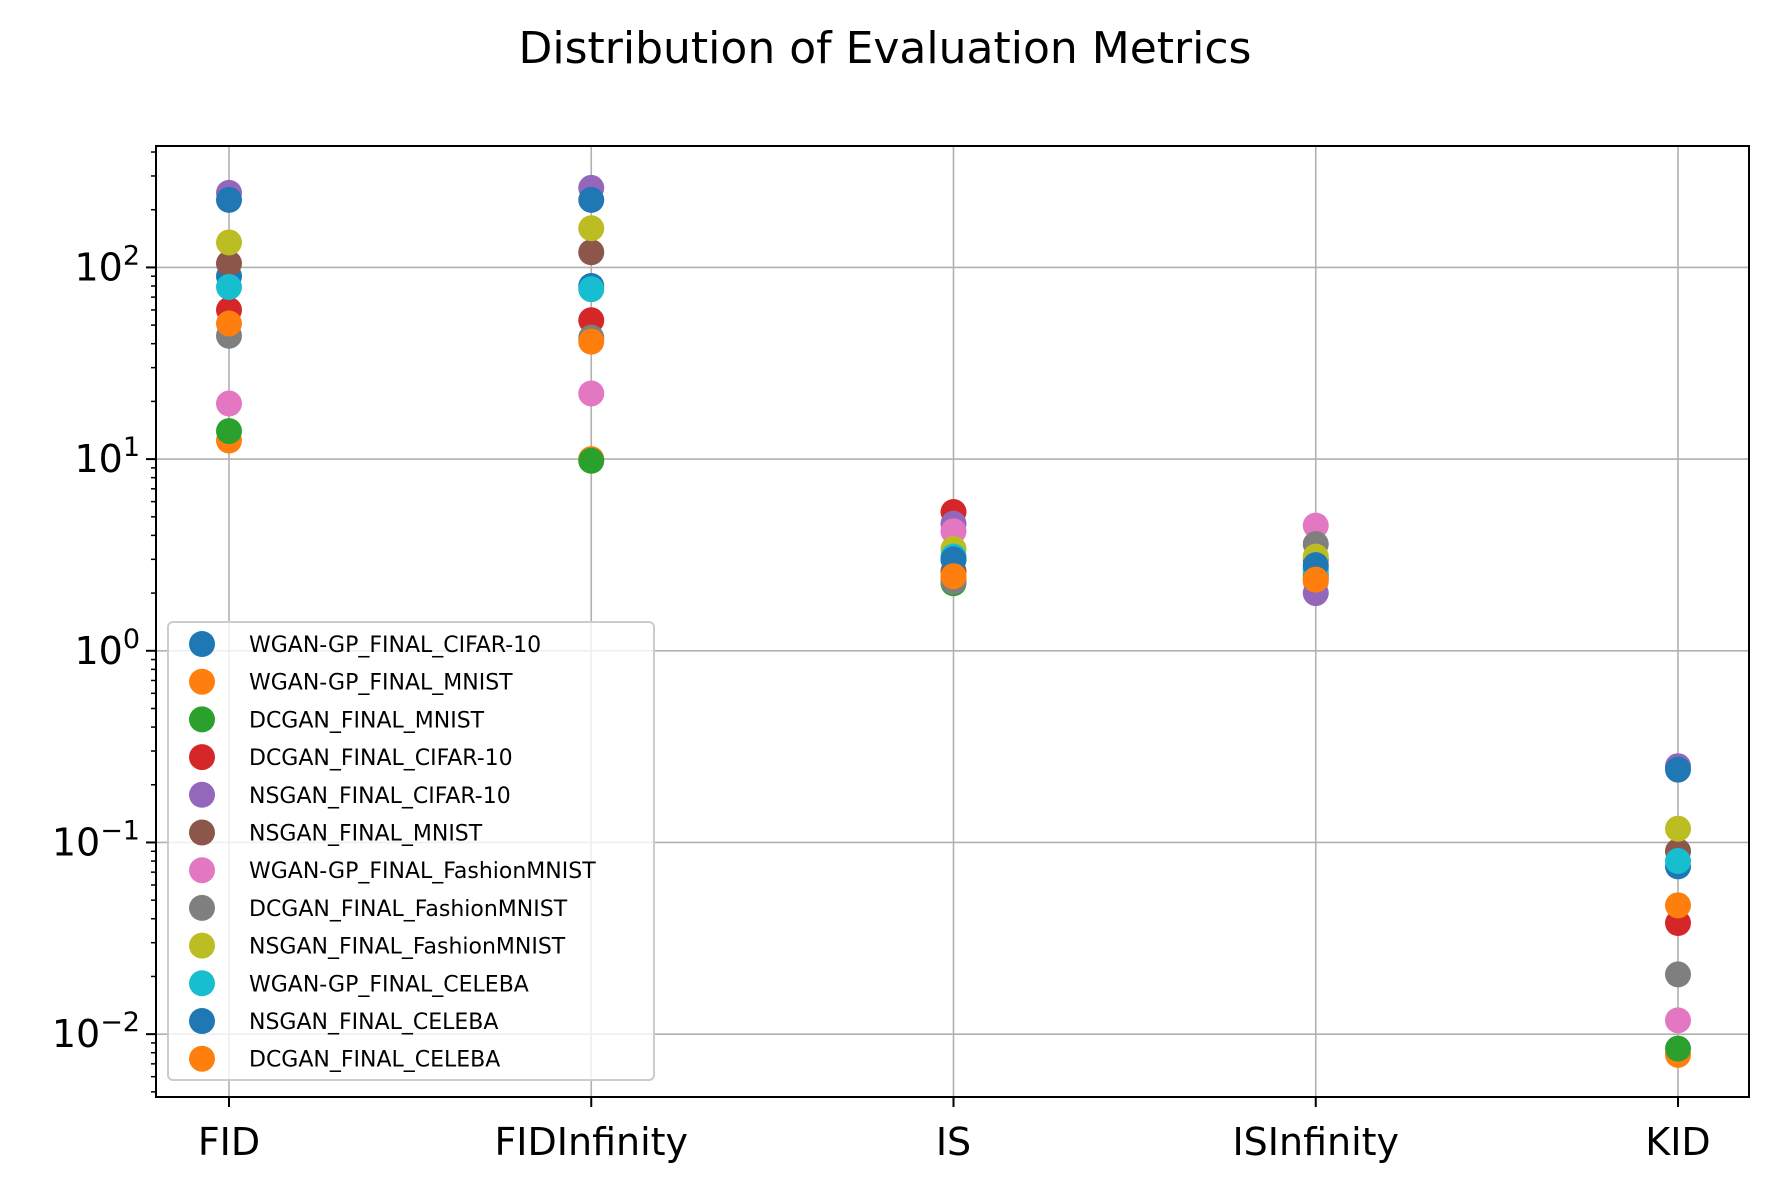 This screenshot has width=1769, height=1191. Describe the element at coordinates (367, 720) in the screenshot. I see `legend-label: DCGAN_FINAL_MNIST` at that location.